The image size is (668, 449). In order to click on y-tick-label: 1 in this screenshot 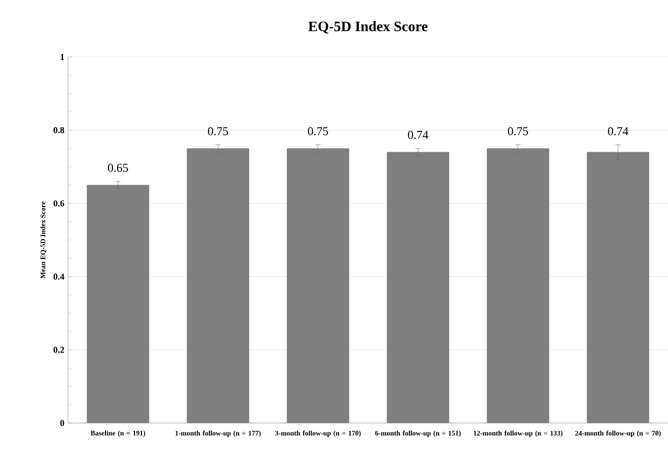, I will do `click(62, 57)`.